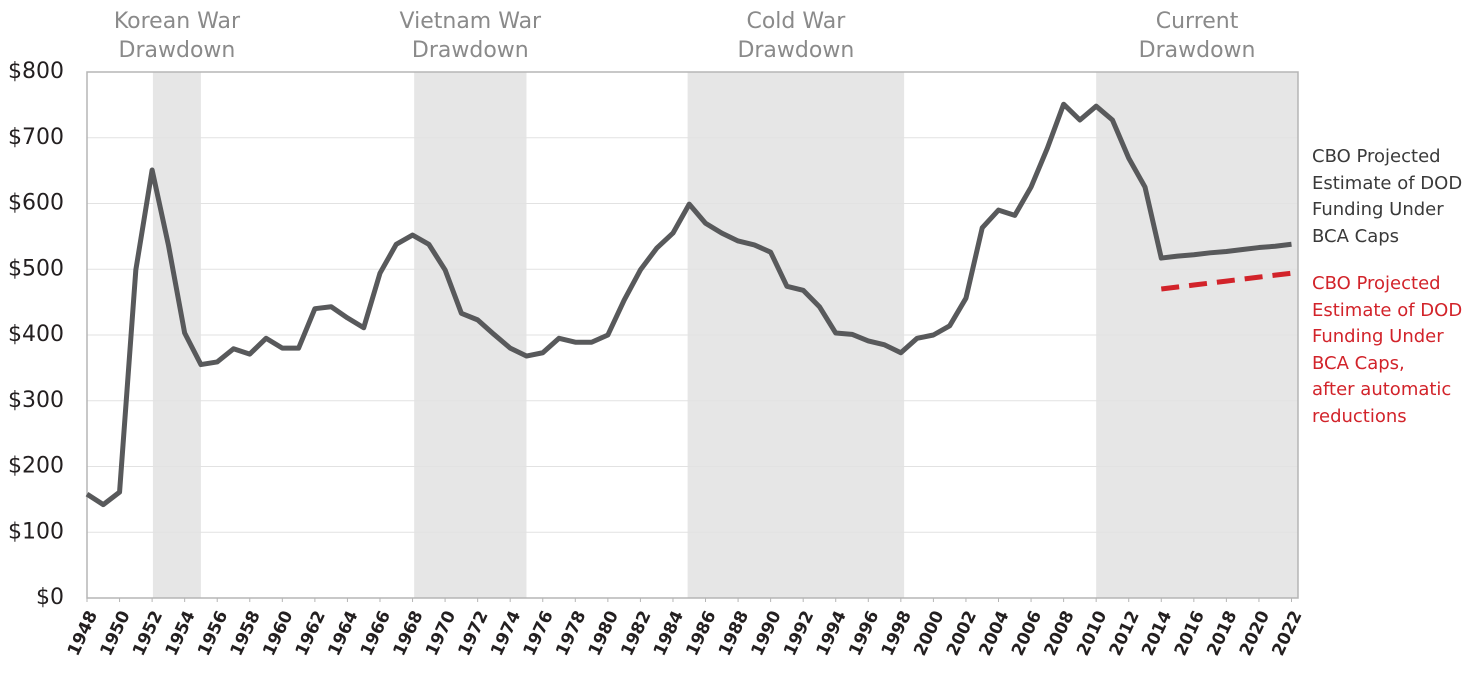 This screenshot has height=680, width=1480. What do you see at coordinates (177, 36) in the screenshot?
I see `region-label: Korean War Drawdown` at bounding box center [177, 36].